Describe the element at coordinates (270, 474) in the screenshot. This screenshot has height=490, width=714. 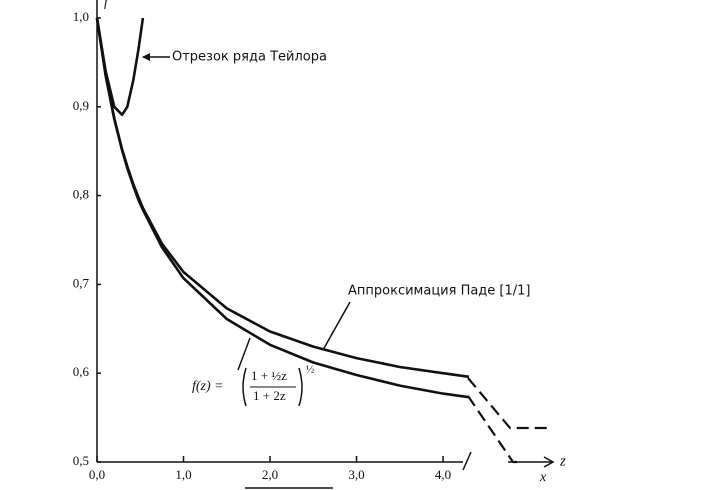
I see `x-tick-label: 2,0` at that location.